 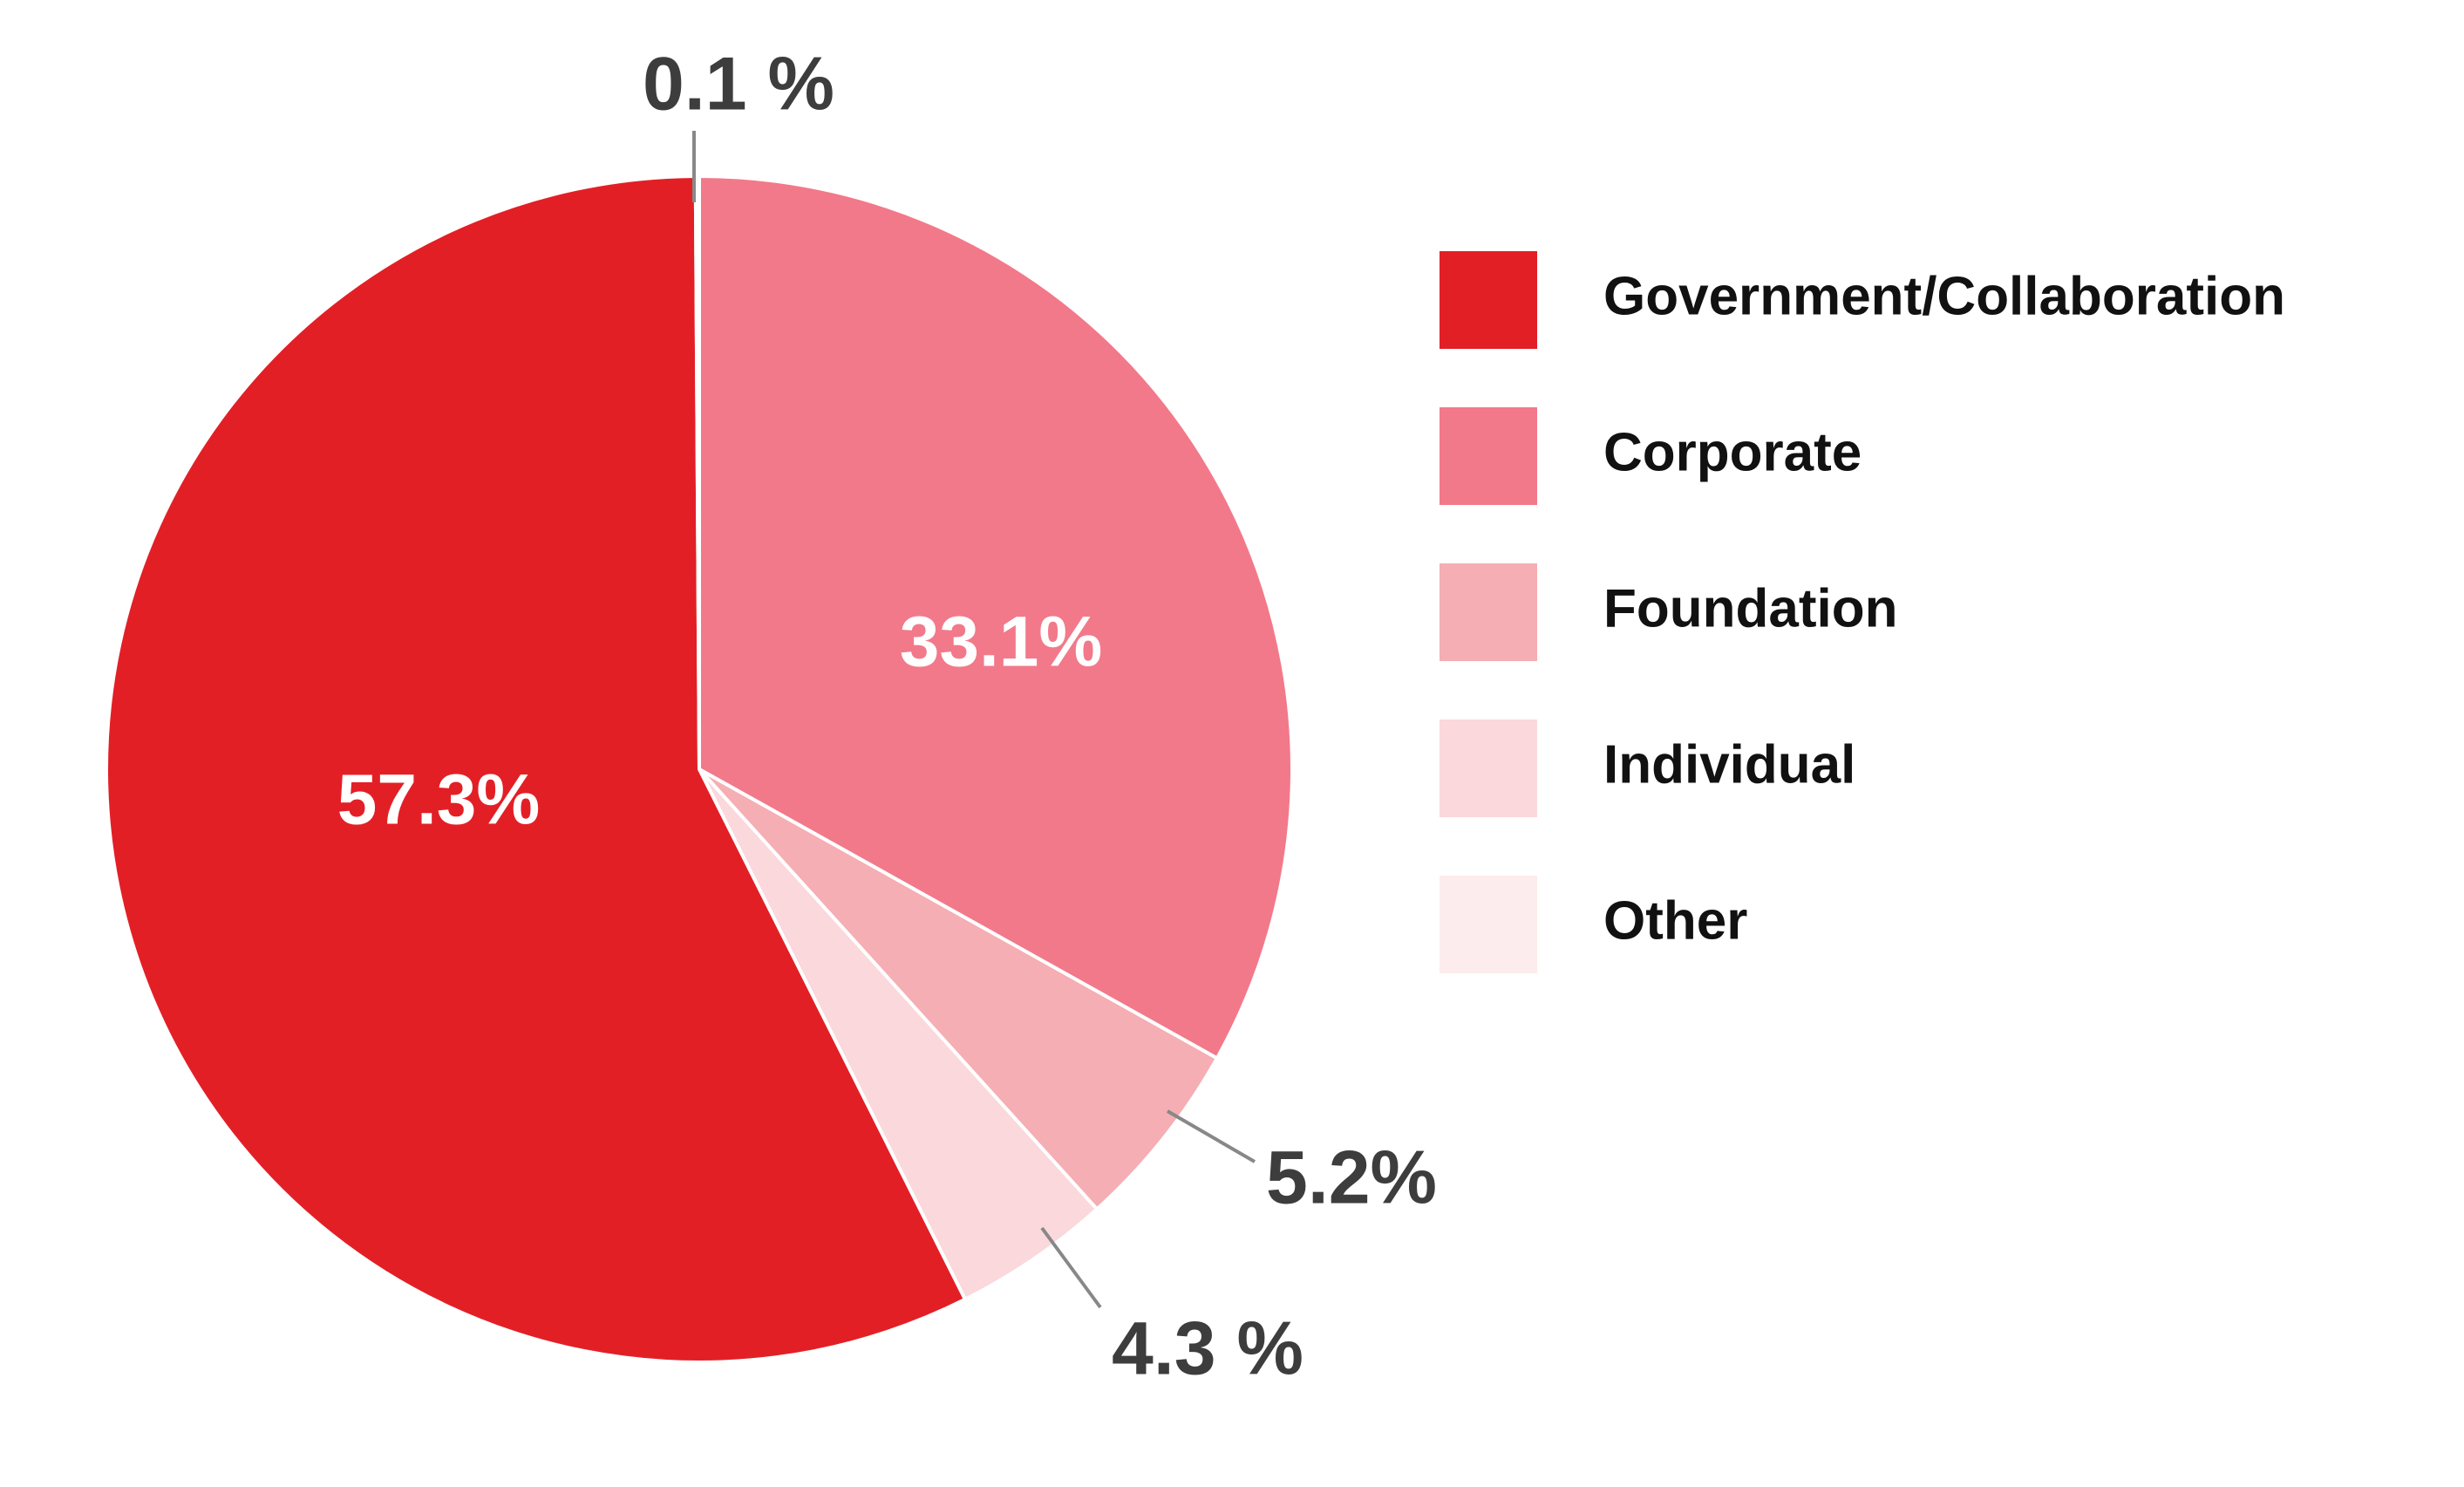 I want to click on data-label: 5.2%, so click(x=1352, y=1178).